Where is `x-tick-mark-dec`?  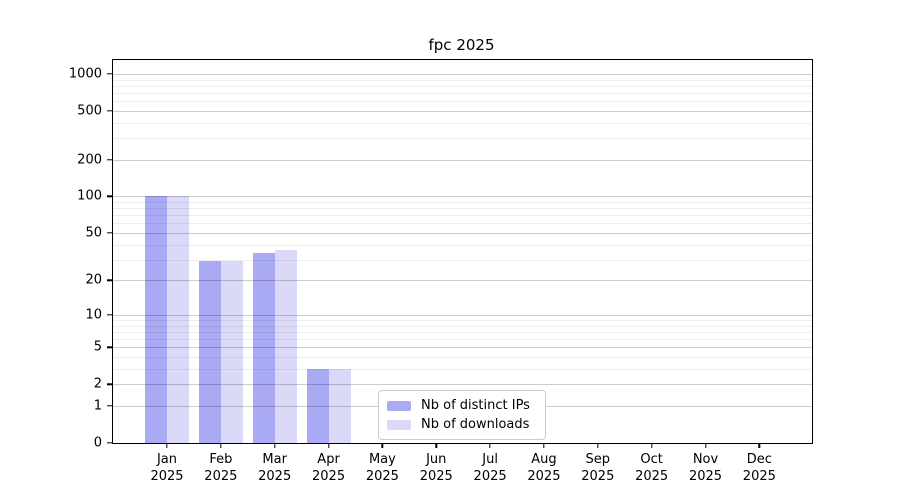
x-tick-mark-dec is located at coordinates (759, 445).